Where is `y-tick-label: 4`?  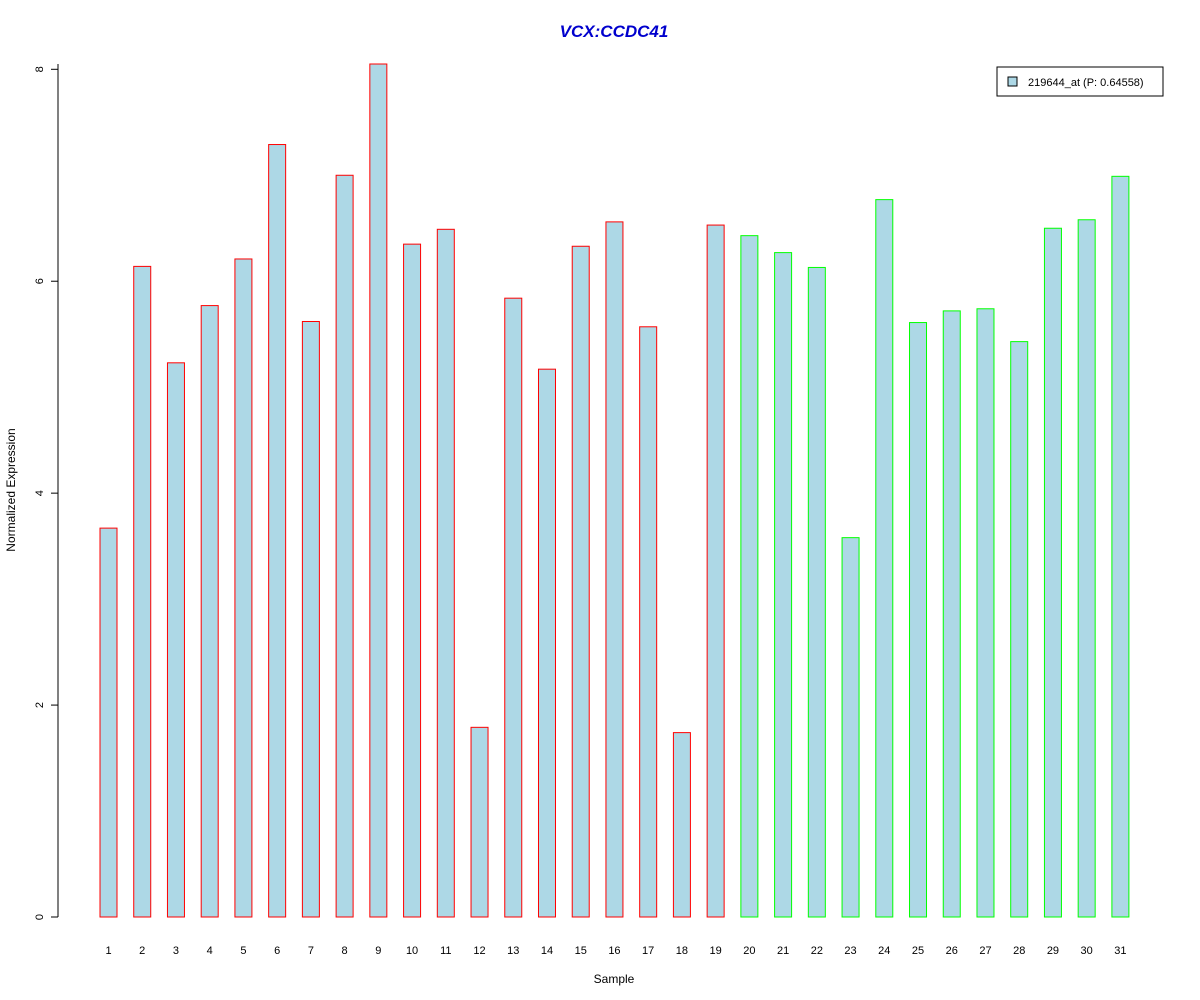 y-tick-label: 4 is located at coordinates (40, 493).